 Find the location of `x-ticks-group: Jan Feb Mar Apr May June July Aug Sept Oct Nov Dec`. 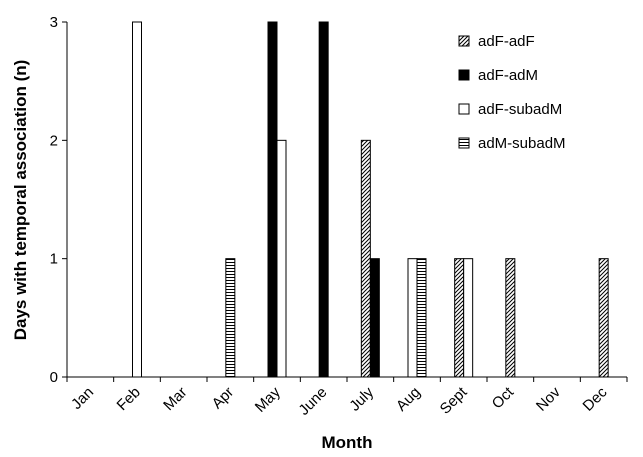

x-ticks-group: Jan Feb Mar Apr May June July Aug Sept Oct Nov Dec is located at coordinates (347, 398).